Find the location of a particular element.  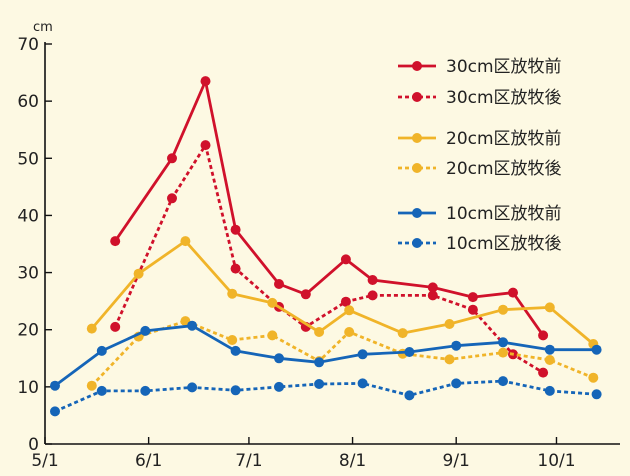

legend-item: 20cm区放牧後 is located at coordinates (480, 169).